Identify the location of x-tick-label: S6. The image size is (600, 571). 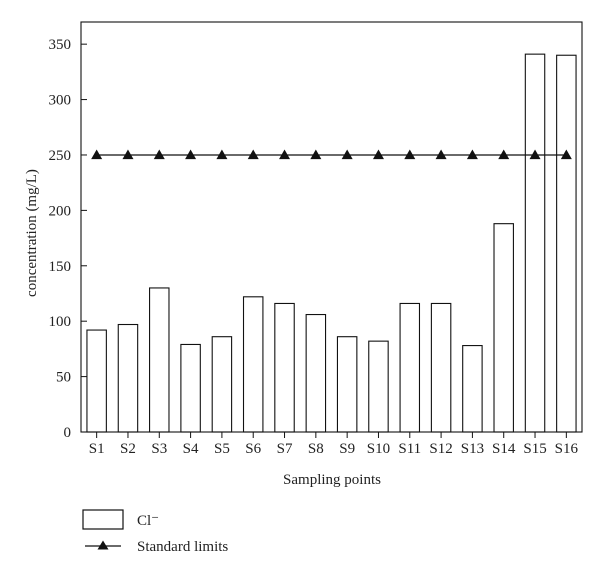
(253, 449).